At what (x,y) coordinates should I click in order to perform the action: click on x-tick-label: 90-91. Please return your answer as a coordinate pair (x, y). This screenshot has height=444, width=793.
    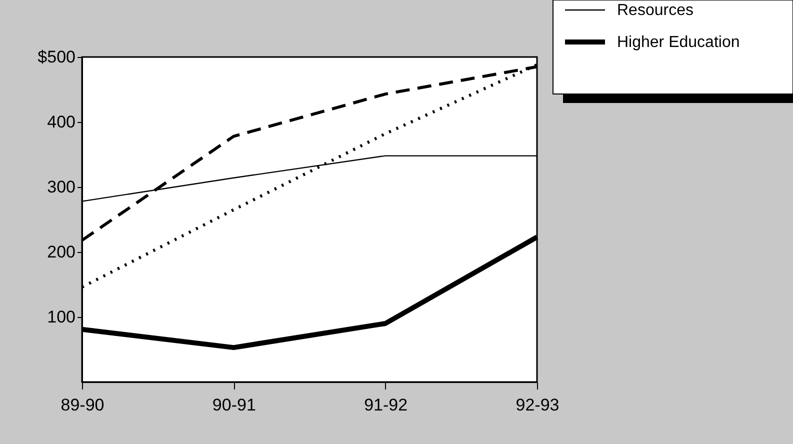
    Looking at the image, I should click on (234, 405).